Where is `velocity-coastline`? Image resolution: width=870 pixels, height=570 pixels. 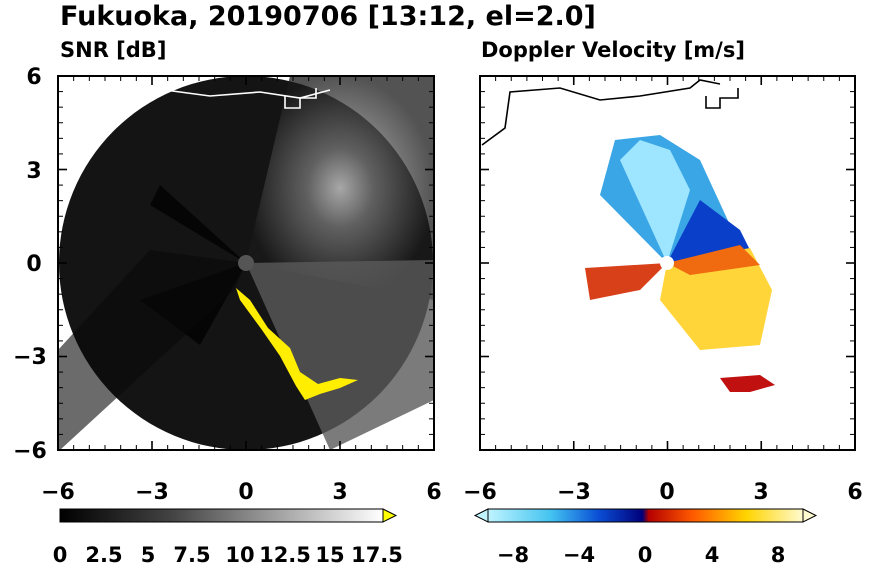
velocity-coastline is located at coordinates (601, 112).